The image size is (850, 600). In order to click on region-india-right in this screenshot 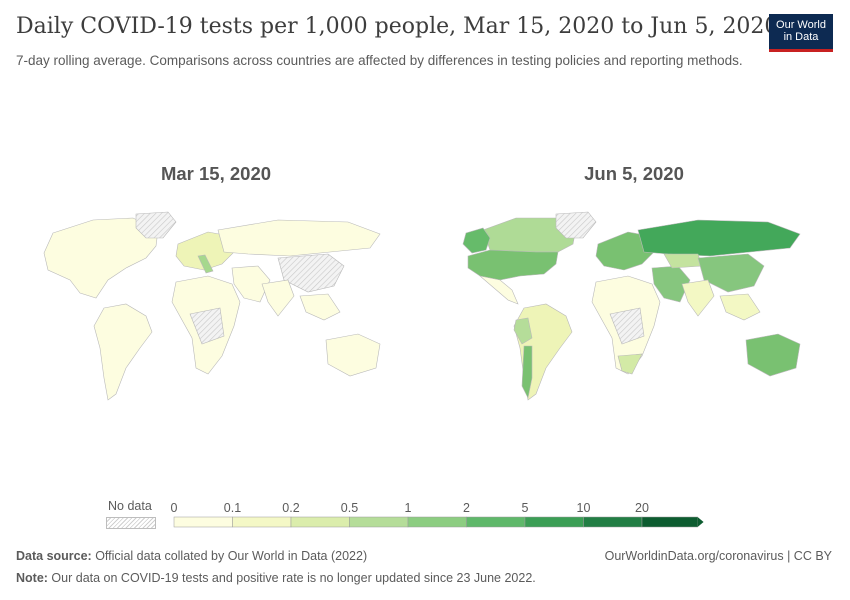, I will do `click(698, 298)`.